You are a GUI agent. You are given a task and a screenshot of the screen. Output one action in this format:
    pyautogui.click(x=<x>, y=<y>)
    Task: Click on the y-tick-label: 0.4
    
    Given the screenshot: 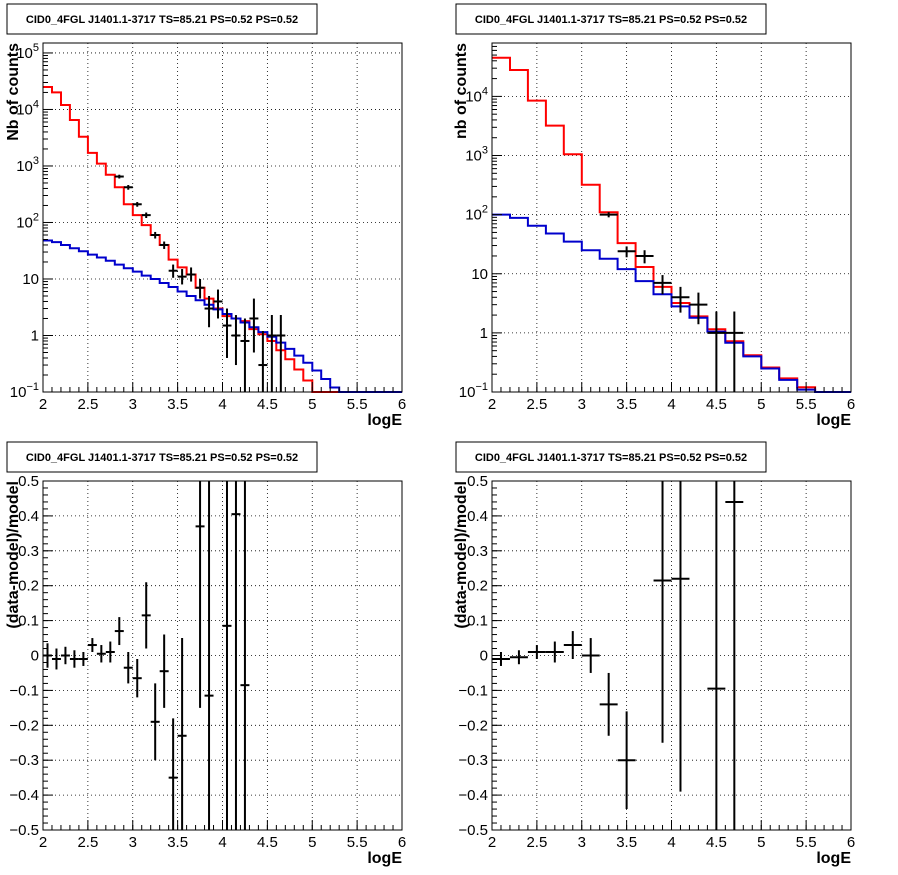 What is the action you would take?
    pyautogui.click(x=477, y=516)
    